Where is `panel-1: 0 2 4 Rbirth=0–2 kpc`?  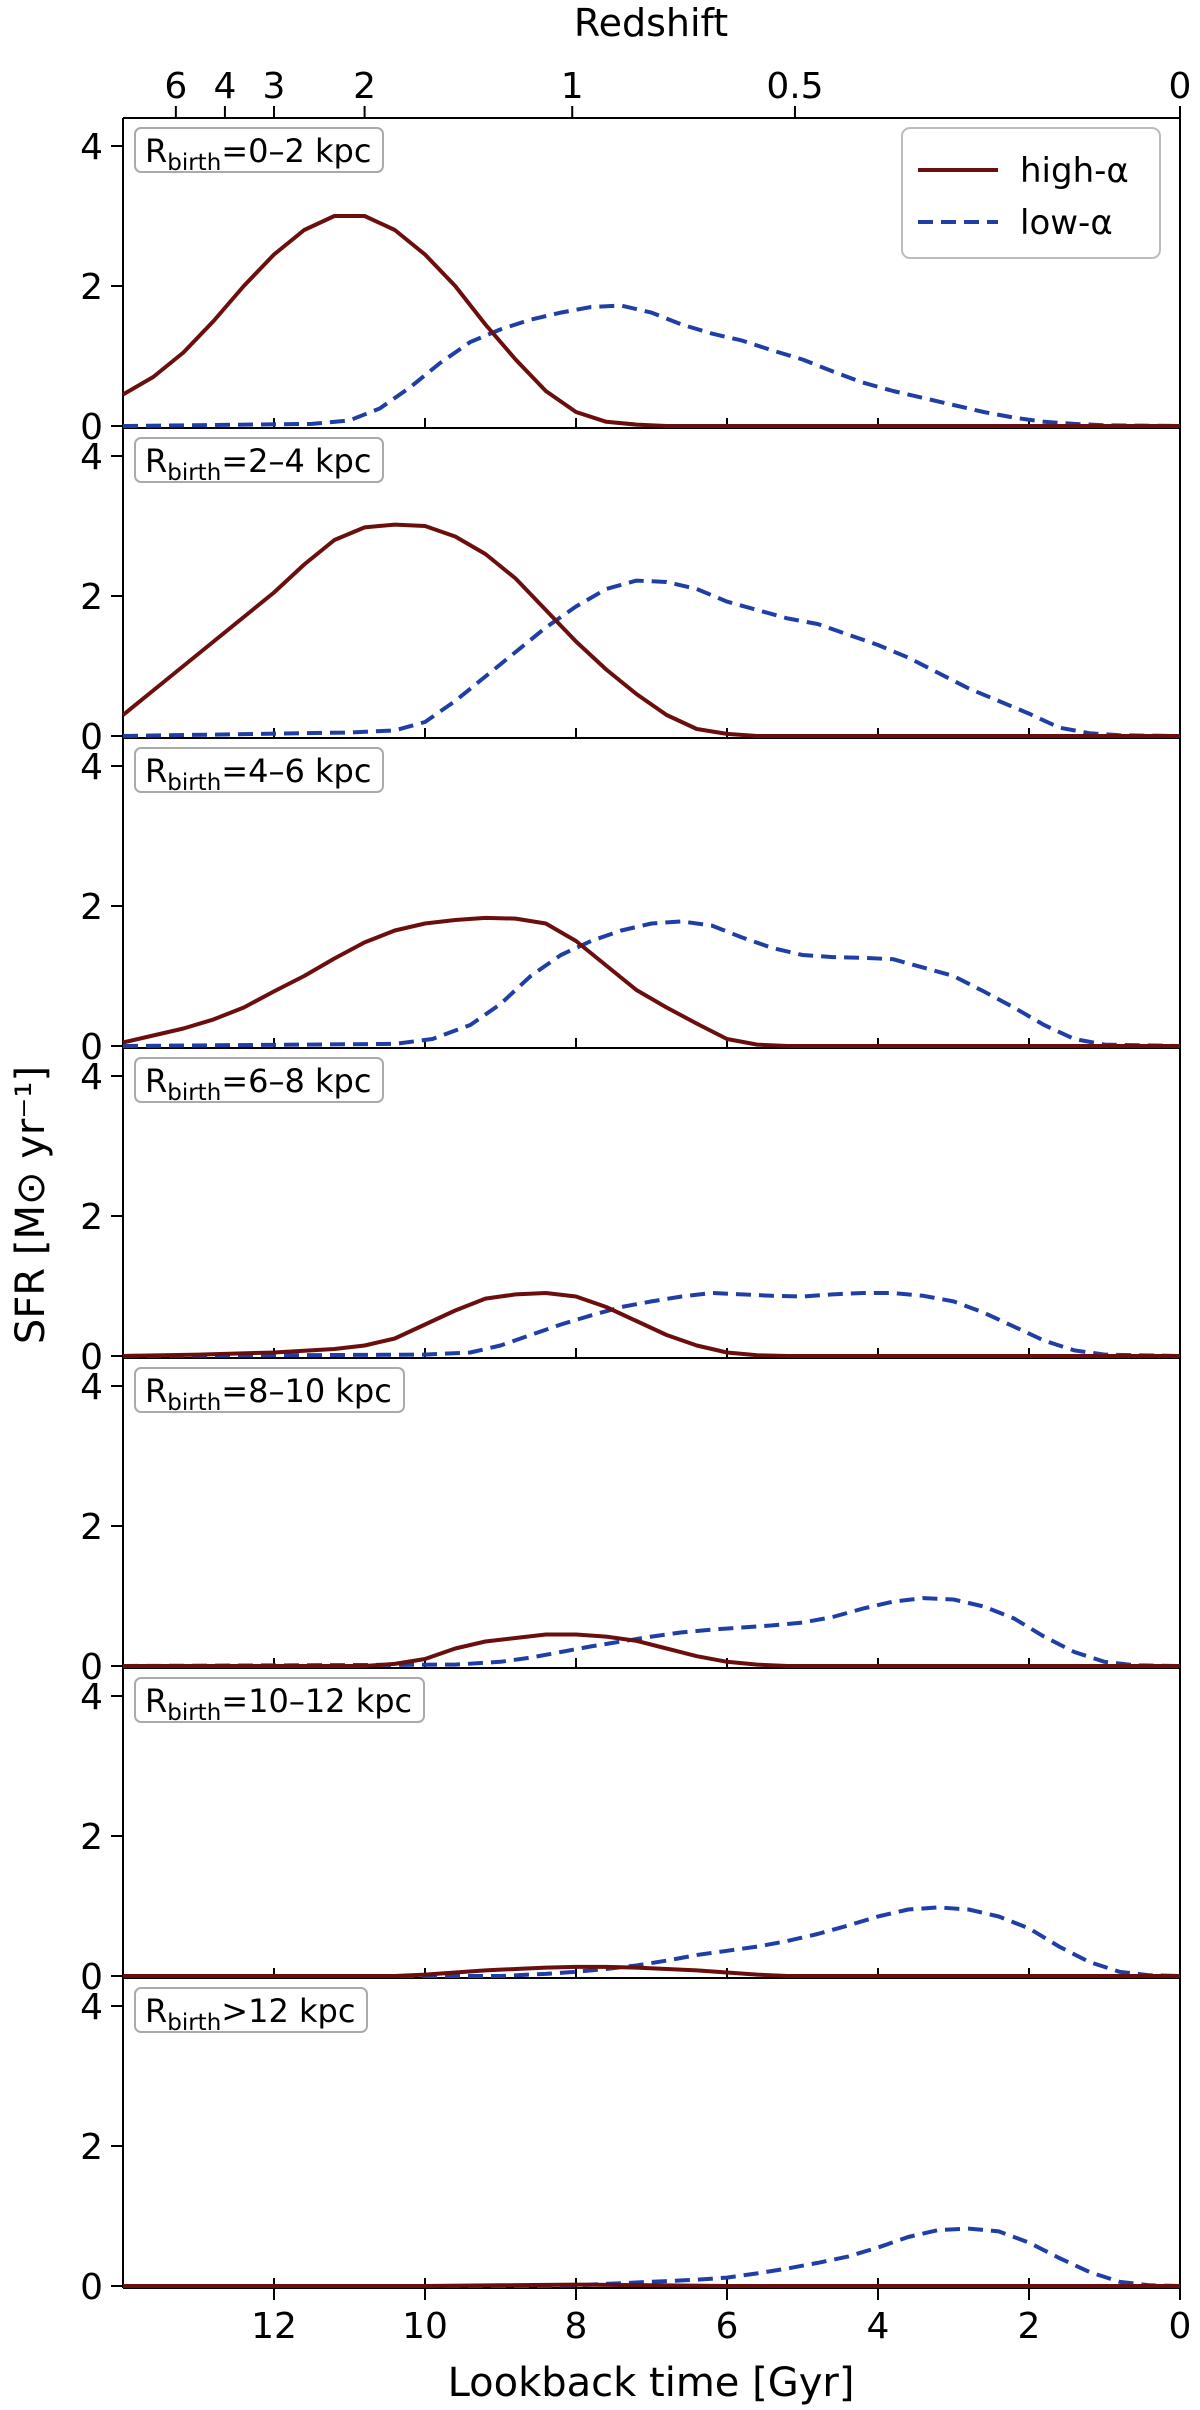 panel-1: 0 2 4 Rbirth=0–2 kpc is located at coordinates (630, 283).